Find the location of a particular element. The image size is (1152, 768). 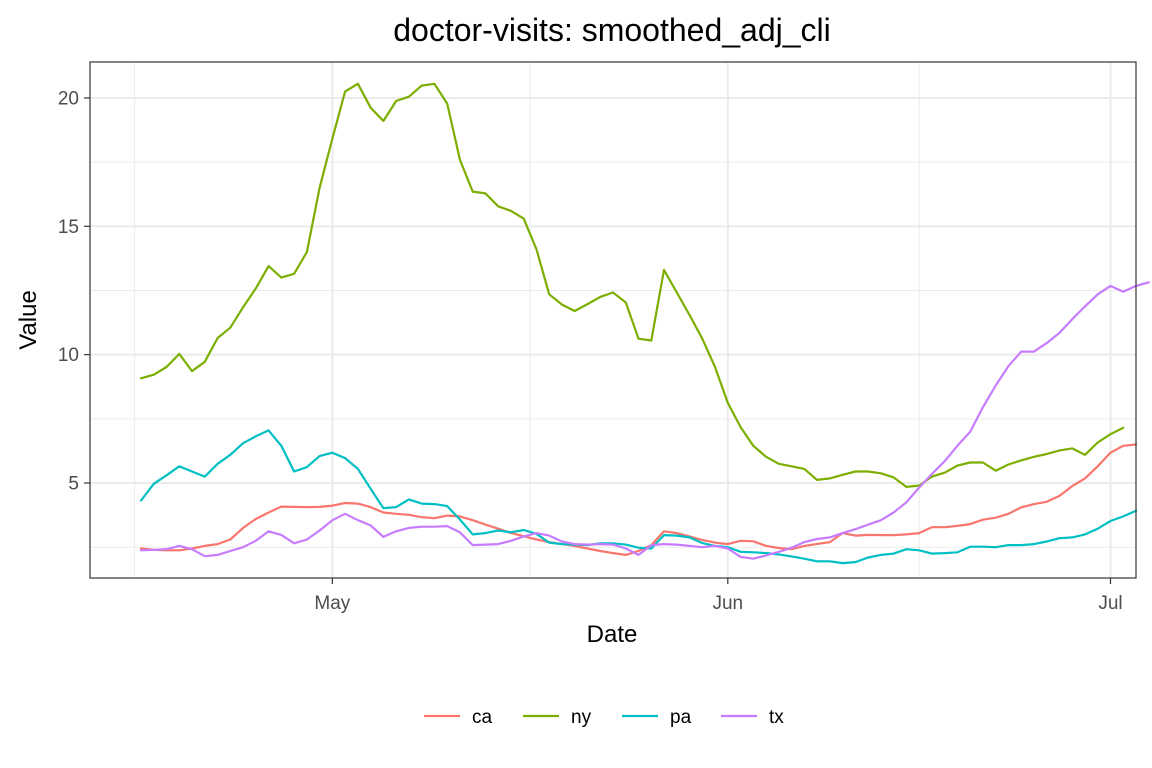

legend: ca ny pa tx is located at coordinates (604, 717).